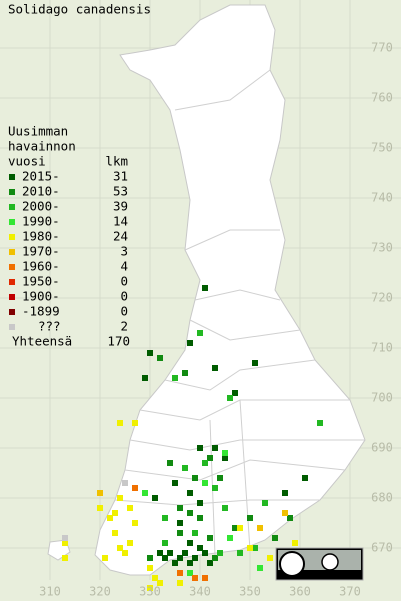 The image size is (401, 601). I want to click on legend-count: 31, so click(120, 176).